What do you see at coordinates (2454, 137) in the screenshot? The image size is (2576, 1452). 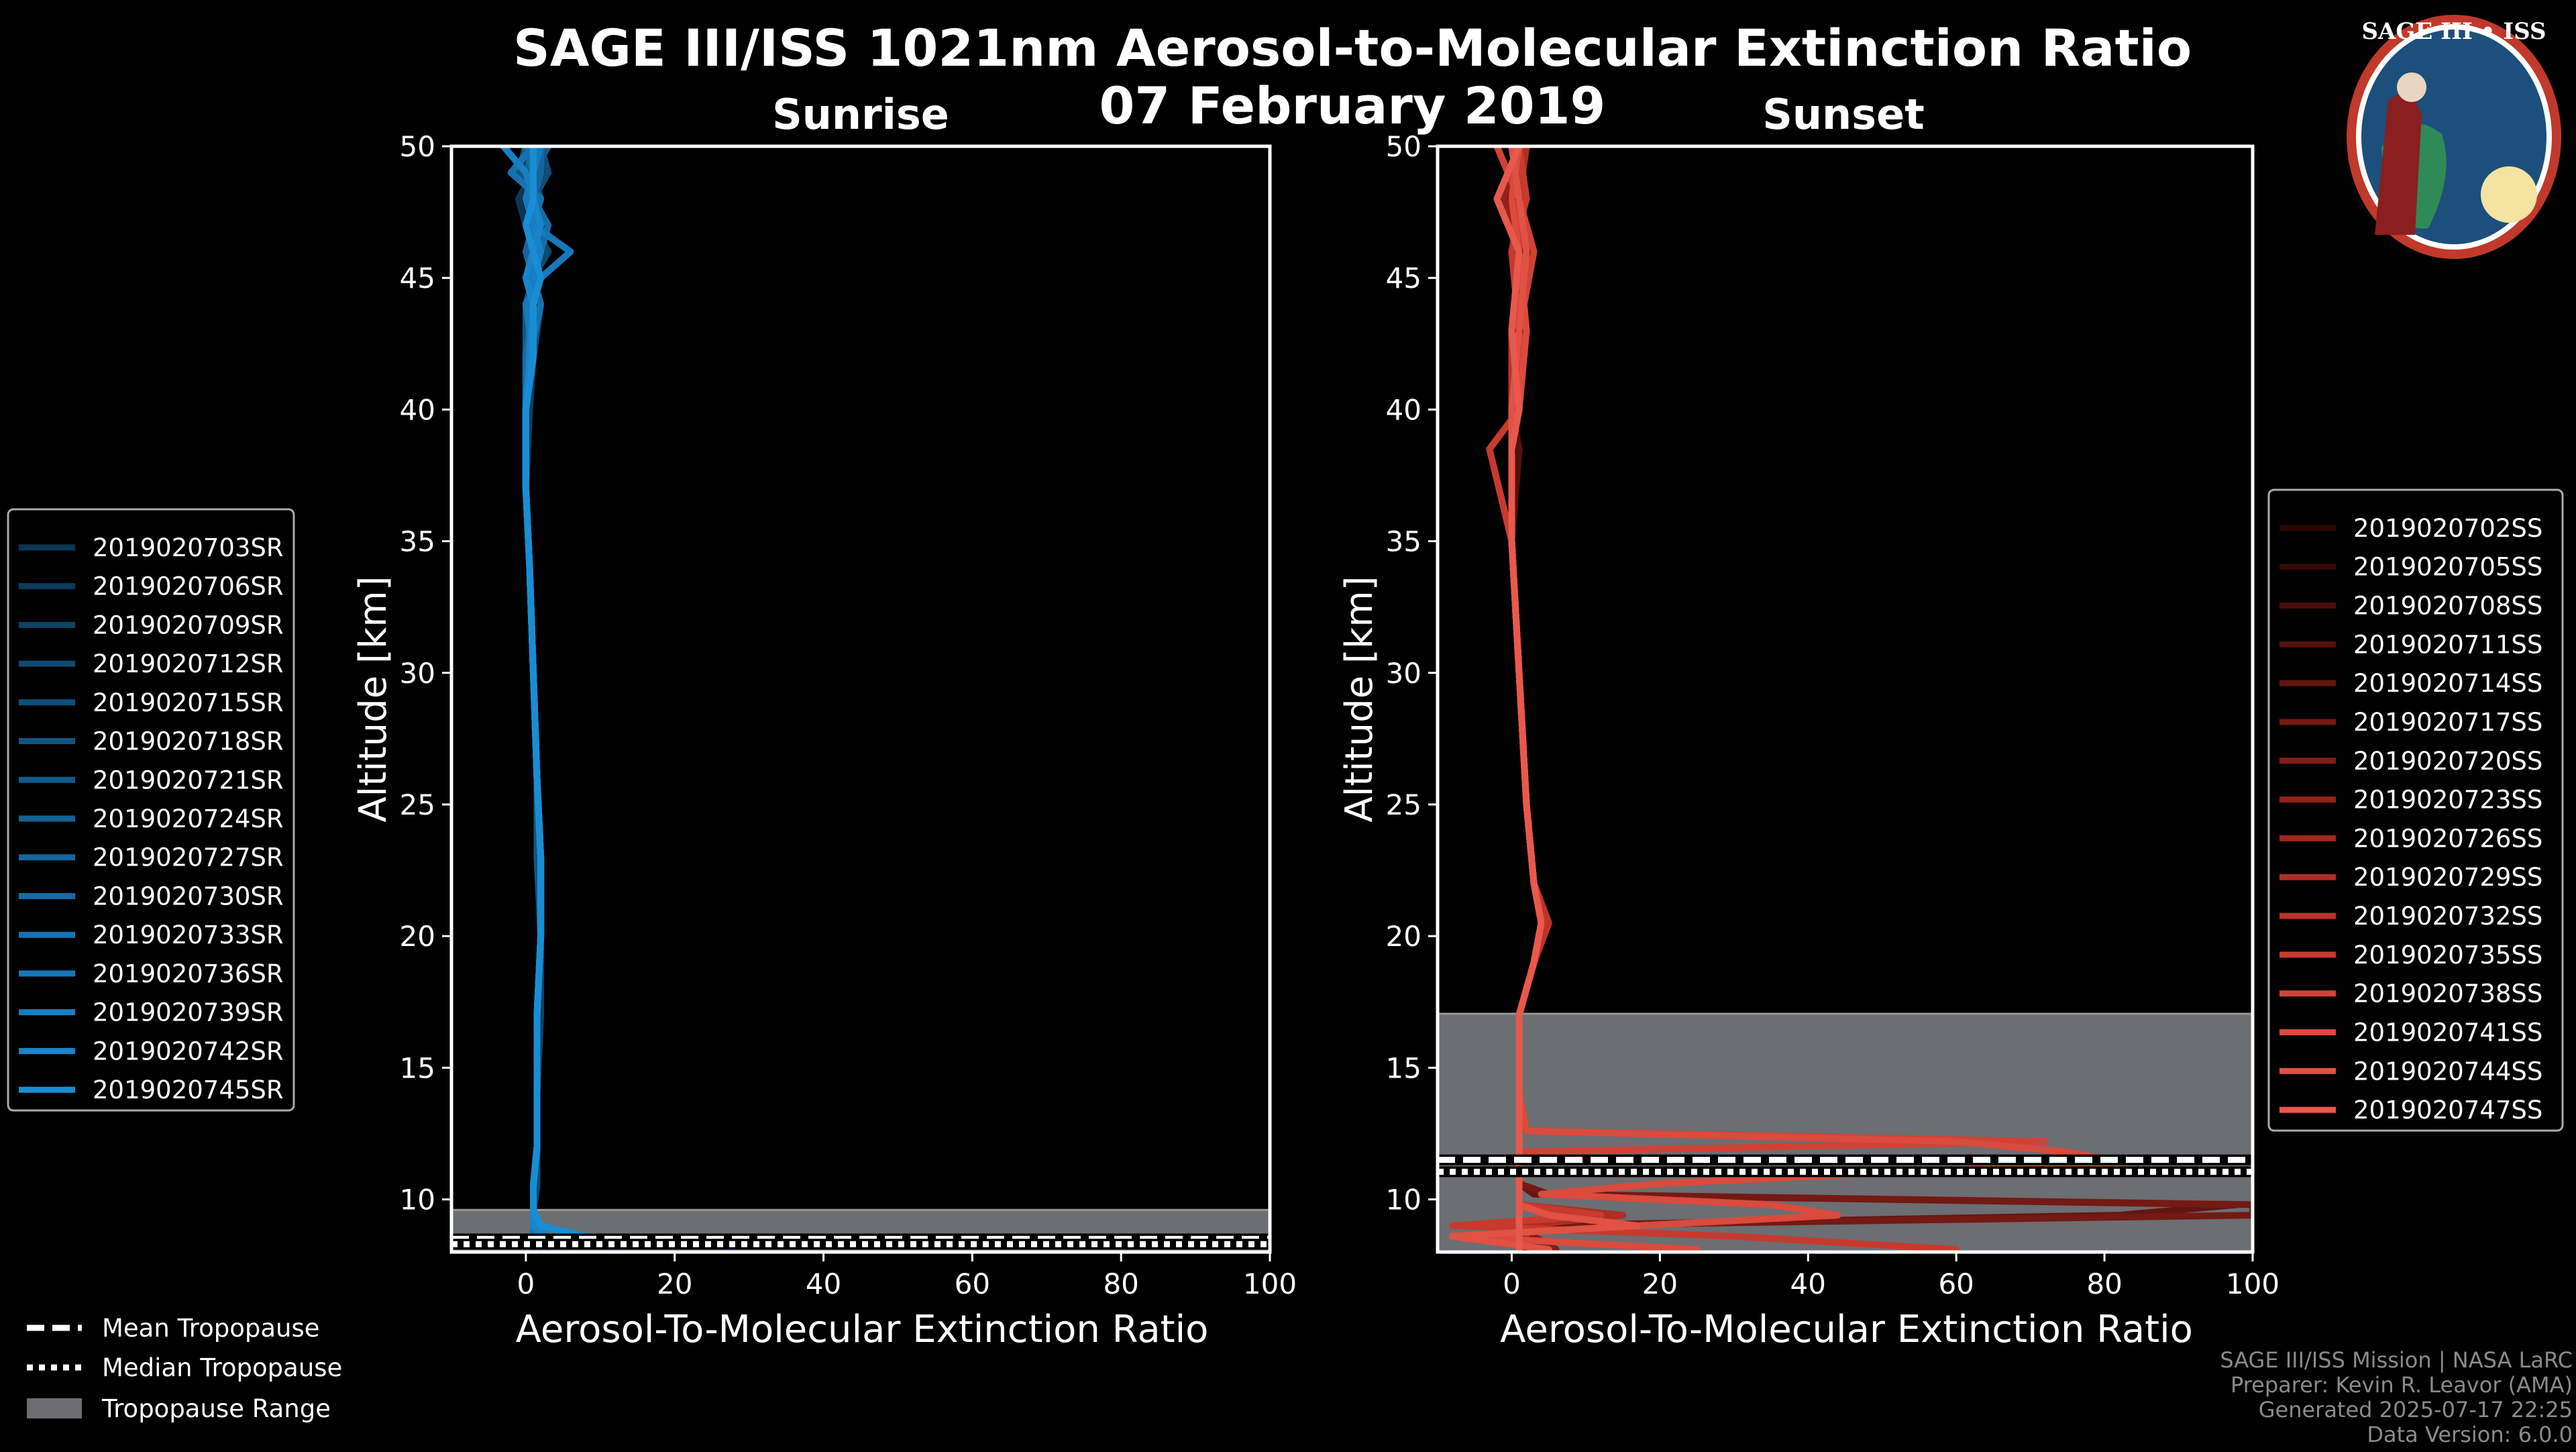 I see `mission-logo: SAGE III • ISS` at bounding box center [2454, 137].